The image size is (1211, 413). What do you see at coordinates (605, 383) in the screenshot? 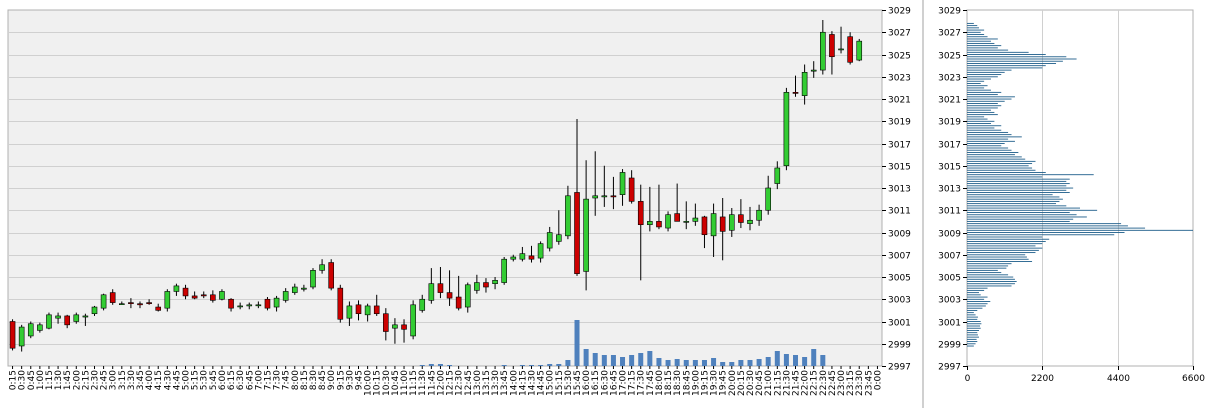
I see `time-tick-label-65: 16:30` at bounding box center [605, 383].